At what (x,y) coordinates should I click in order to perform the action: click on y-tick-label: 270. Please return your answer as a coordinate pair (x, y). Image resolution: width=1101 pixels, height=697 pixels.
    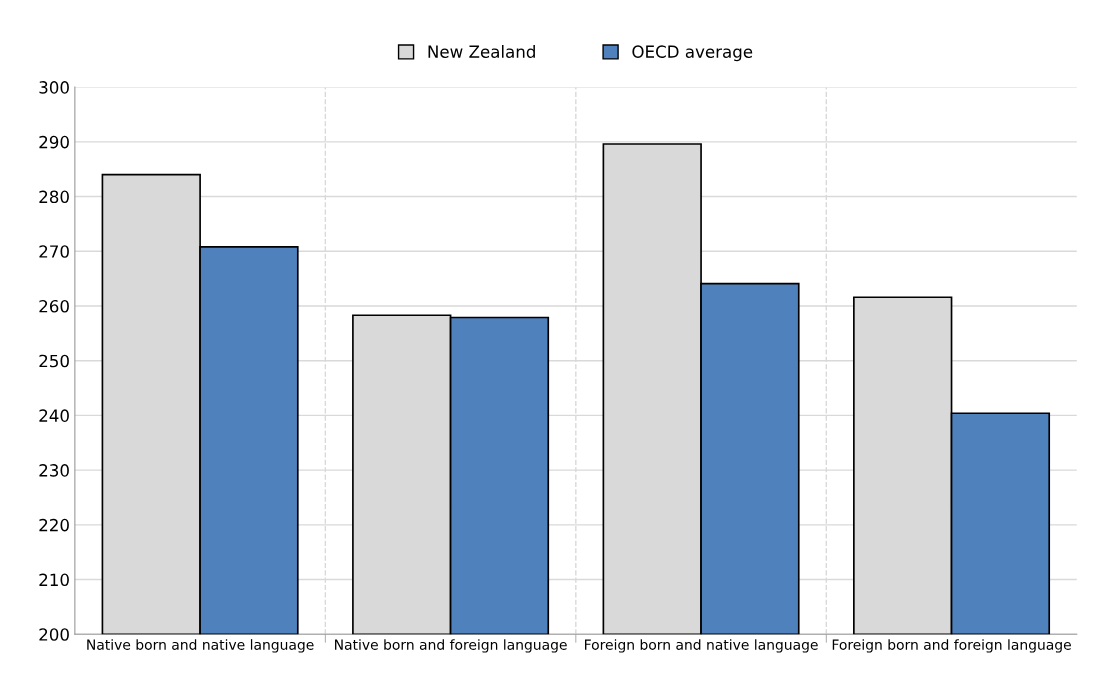
    Looking at the image, I should click on (54, 251).